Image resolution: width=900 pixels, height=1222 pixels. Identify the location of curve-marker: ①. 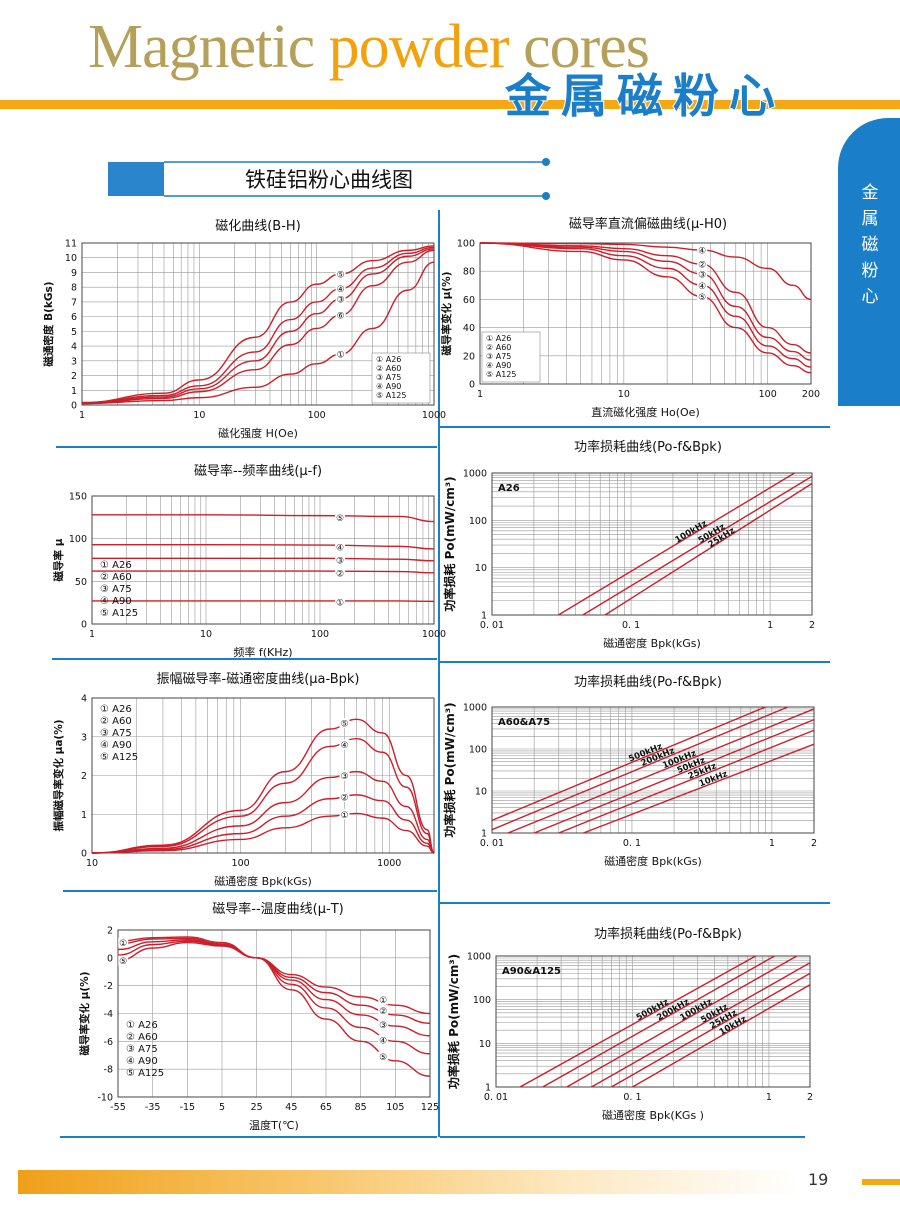
(383, 1001).